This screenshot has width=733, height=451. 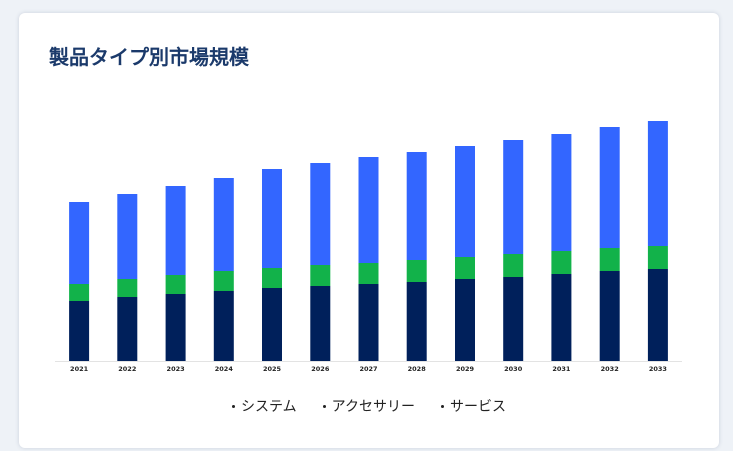 I want to click on x-tick-label-2030: 2030, so click(x=513, y=369).